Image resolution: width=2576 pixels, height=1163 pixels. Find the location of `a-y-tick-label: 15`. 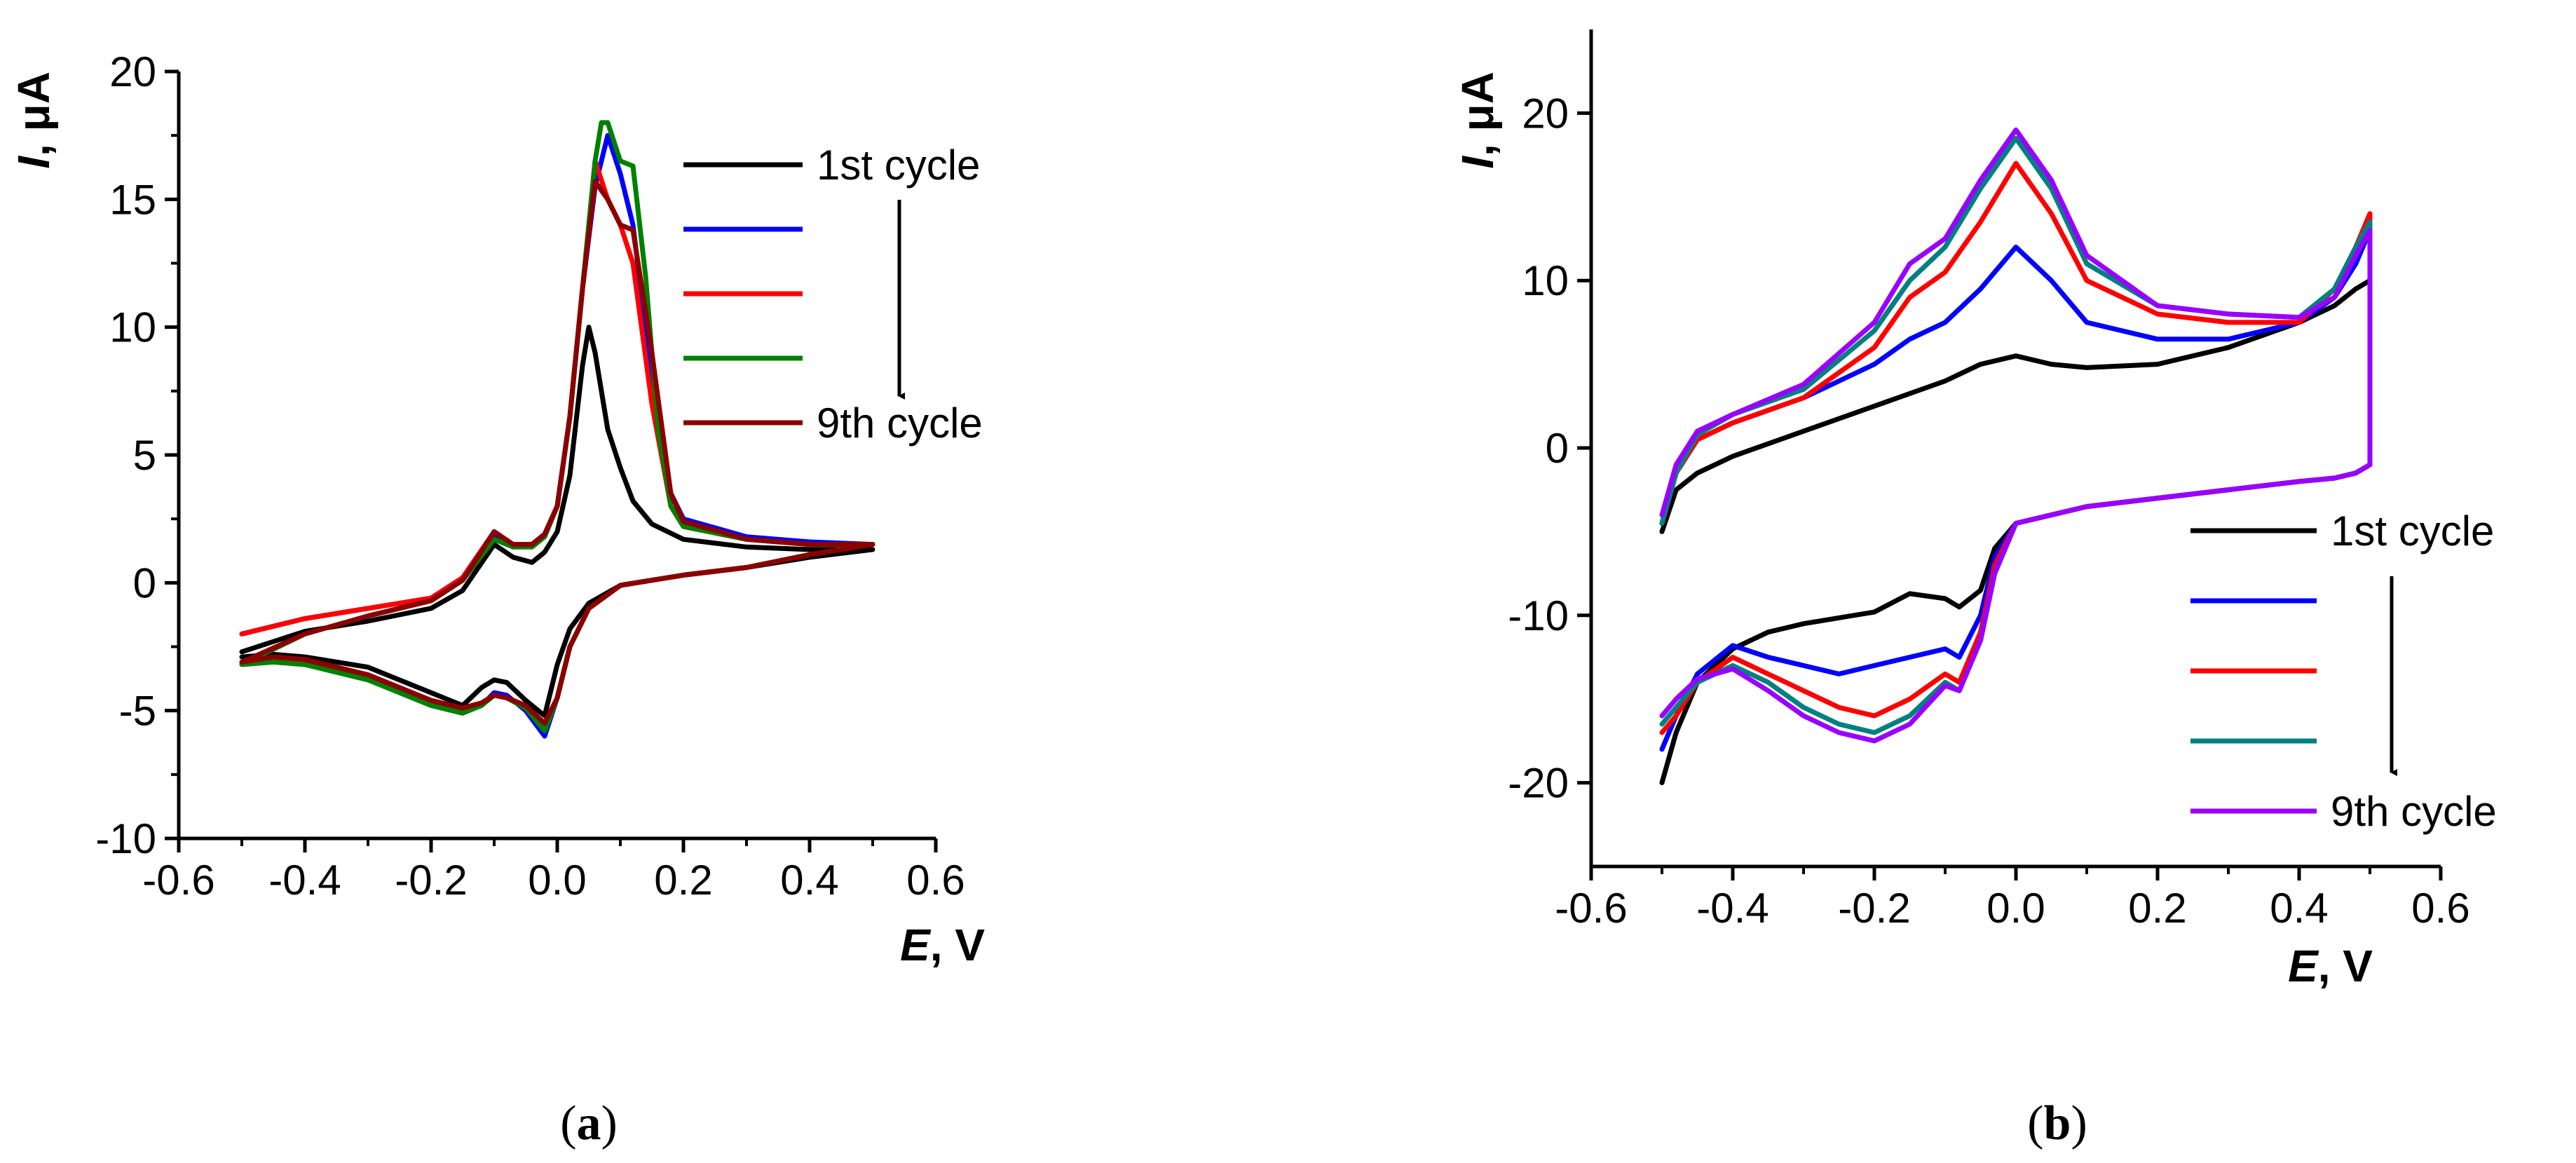

a-y-tick-label: 15 is located at coordinates (132, 199).